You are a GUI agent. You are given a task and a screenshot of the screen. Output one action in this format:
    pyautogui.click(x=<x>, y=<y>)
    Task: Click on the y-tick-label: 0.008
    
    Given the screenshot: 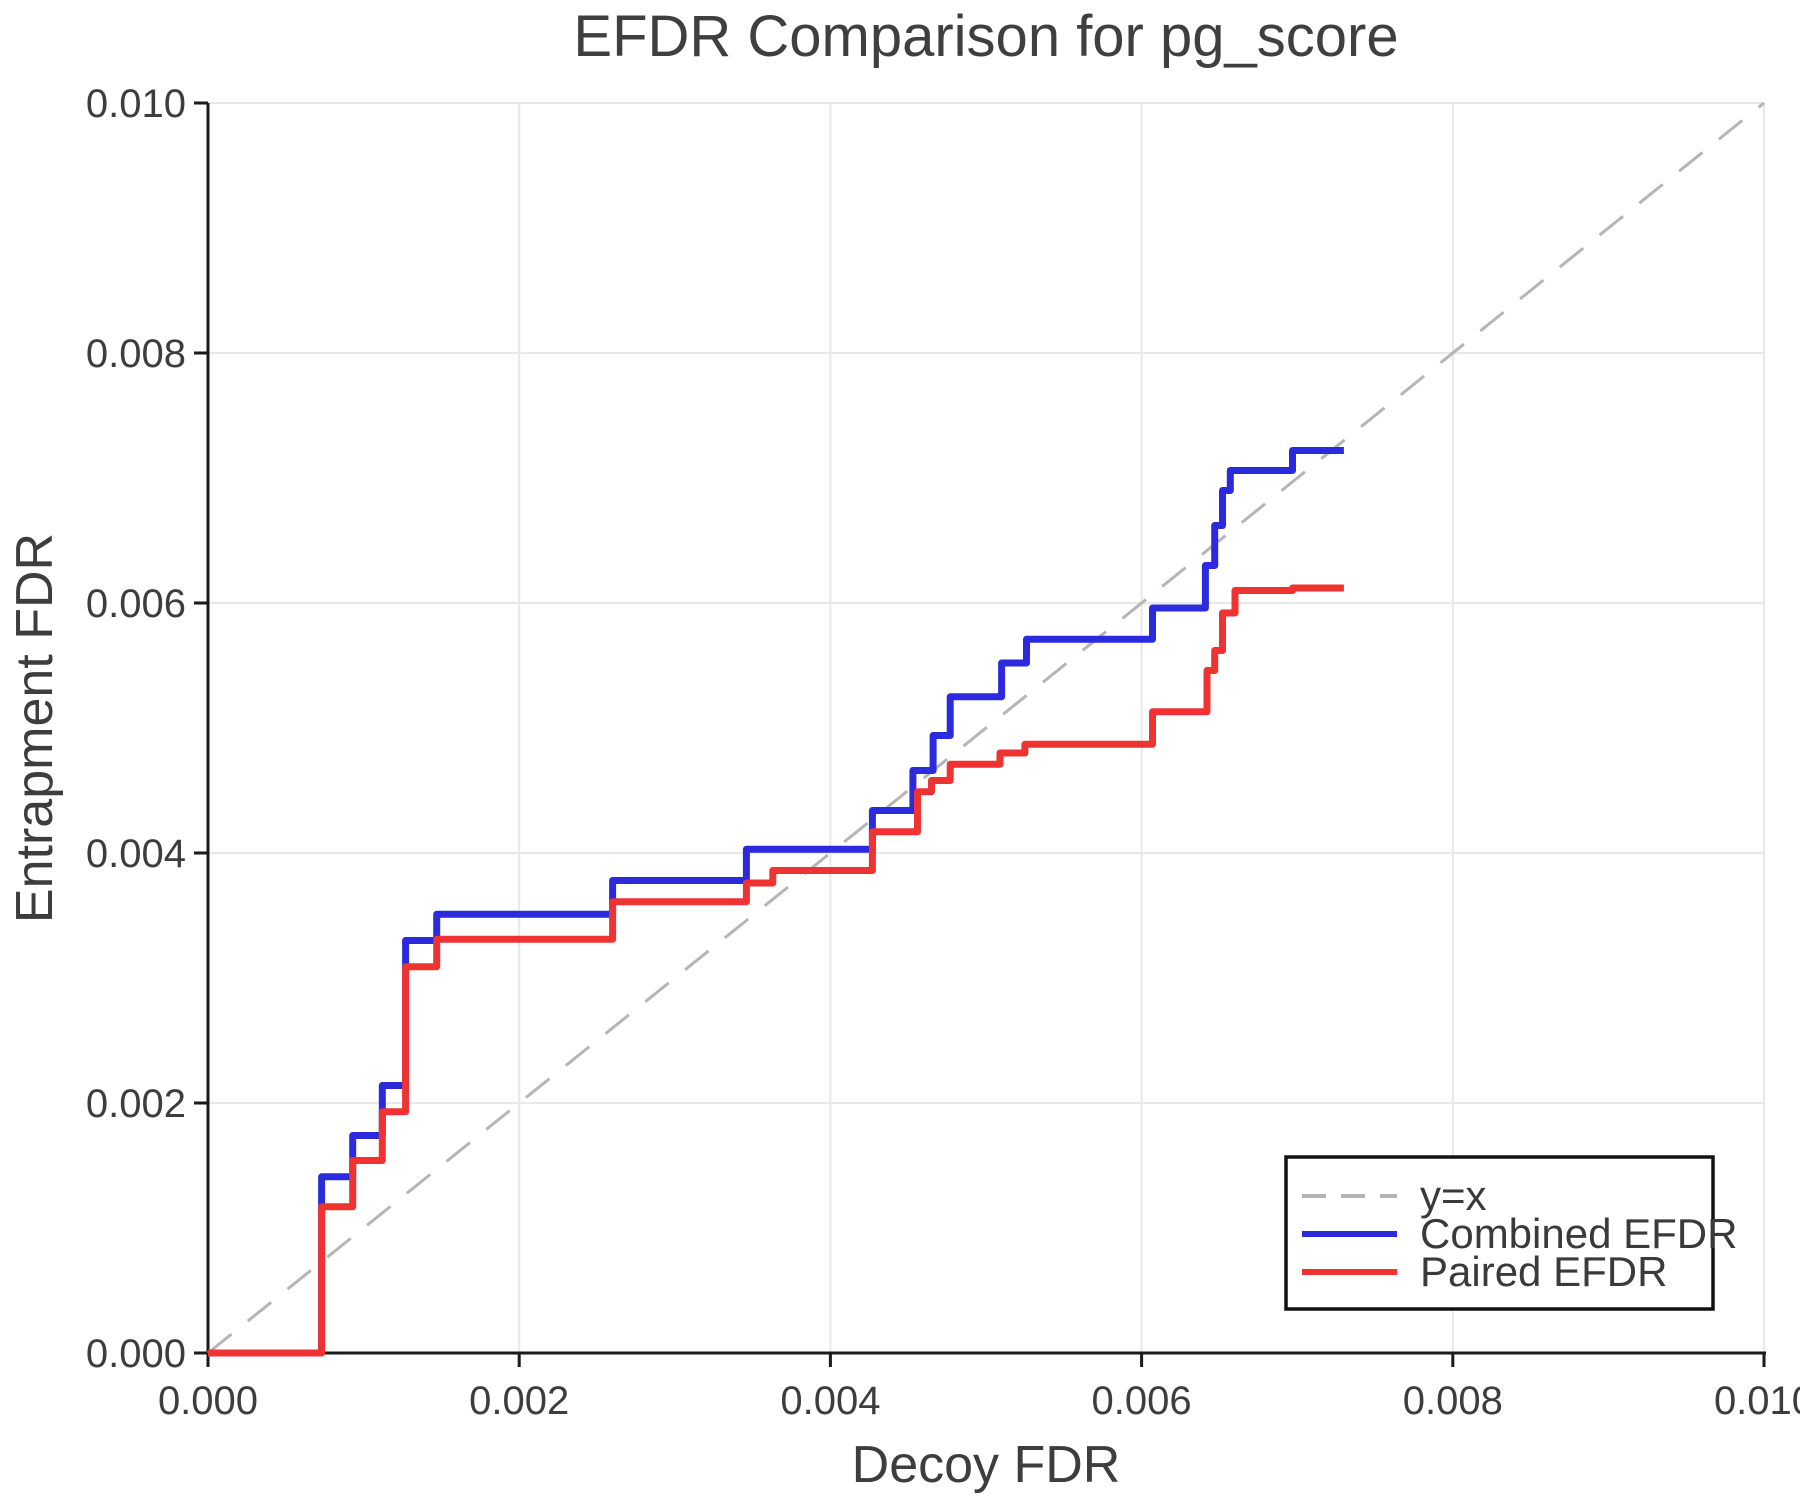 What is the action you would take?
    pyautogui.click(x=136, y=354)
    